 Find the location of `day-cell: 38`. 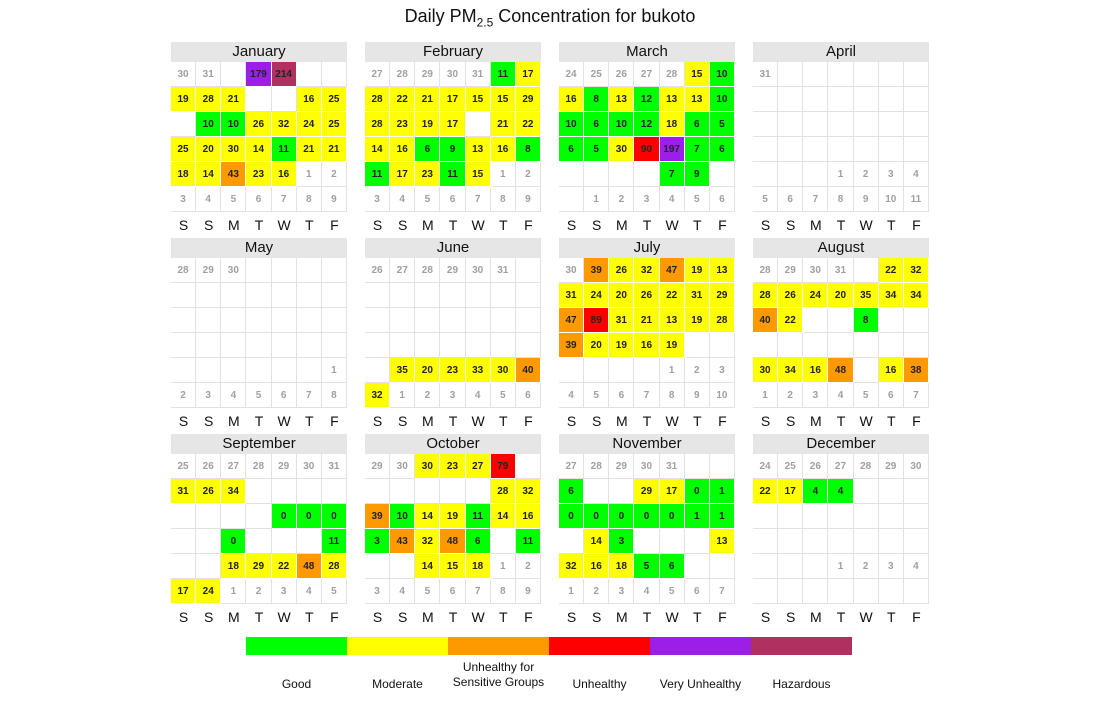

day-cell: 38 is located at coordinates (916, 370).